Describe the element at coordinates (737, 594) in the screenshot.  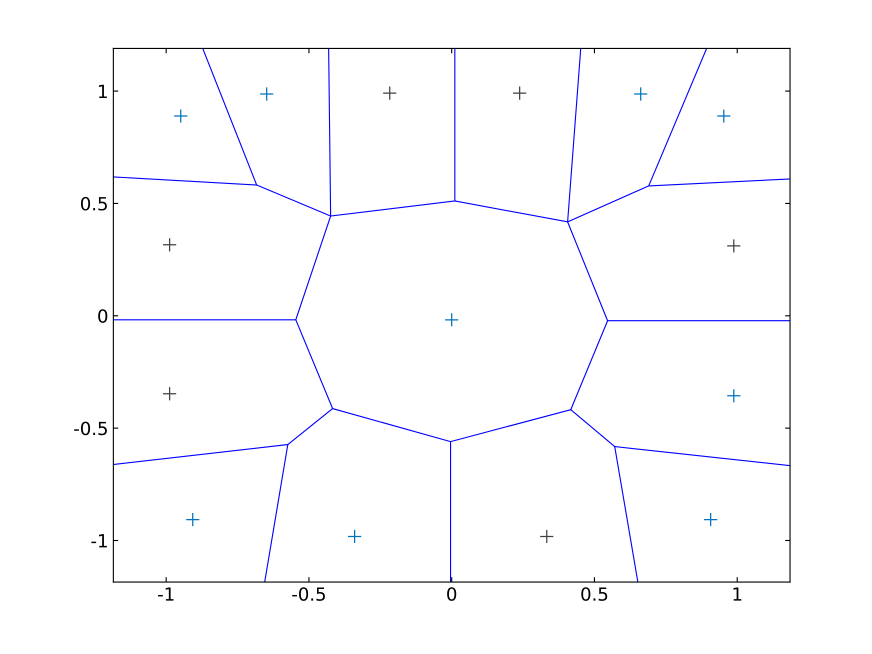
I see `x-tick-label: 1` at that location.